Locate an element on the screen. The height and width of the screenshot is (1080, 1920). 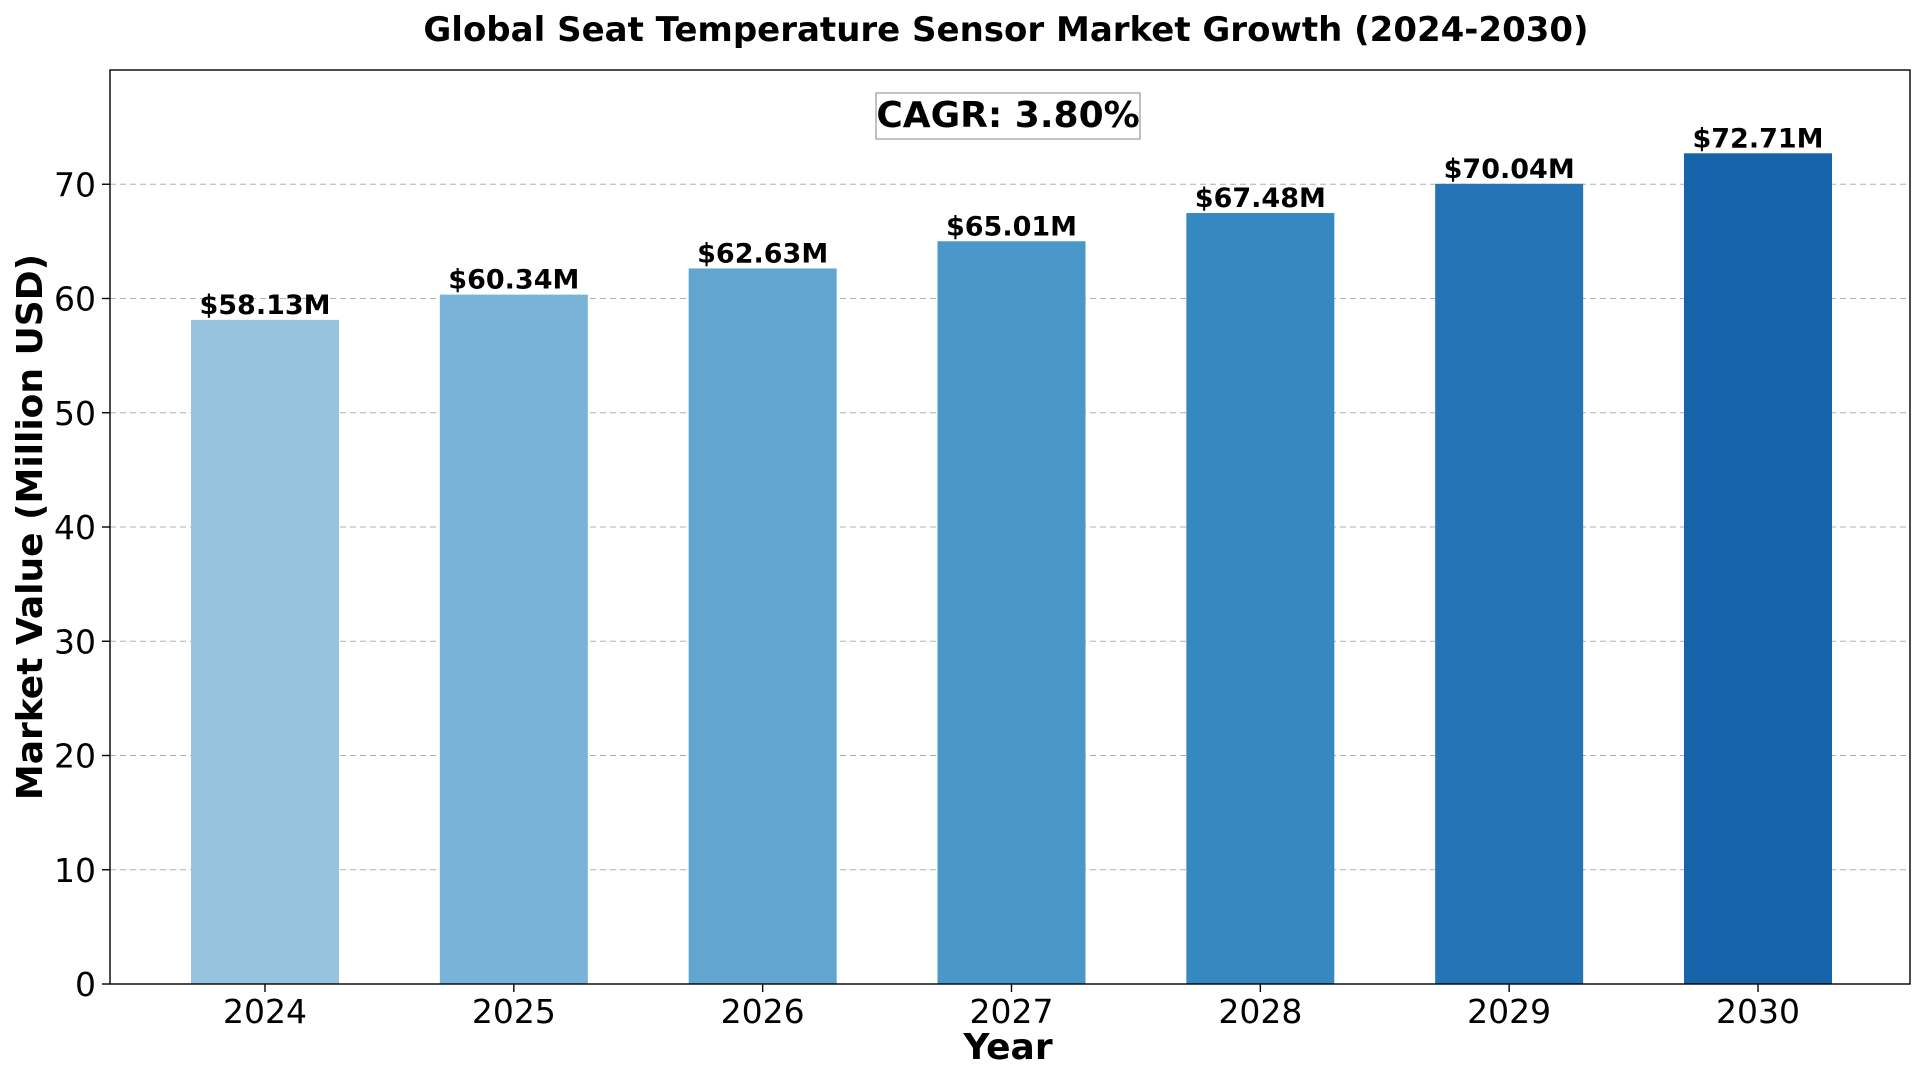
bar-2025 is located at coordinates (513, 639).